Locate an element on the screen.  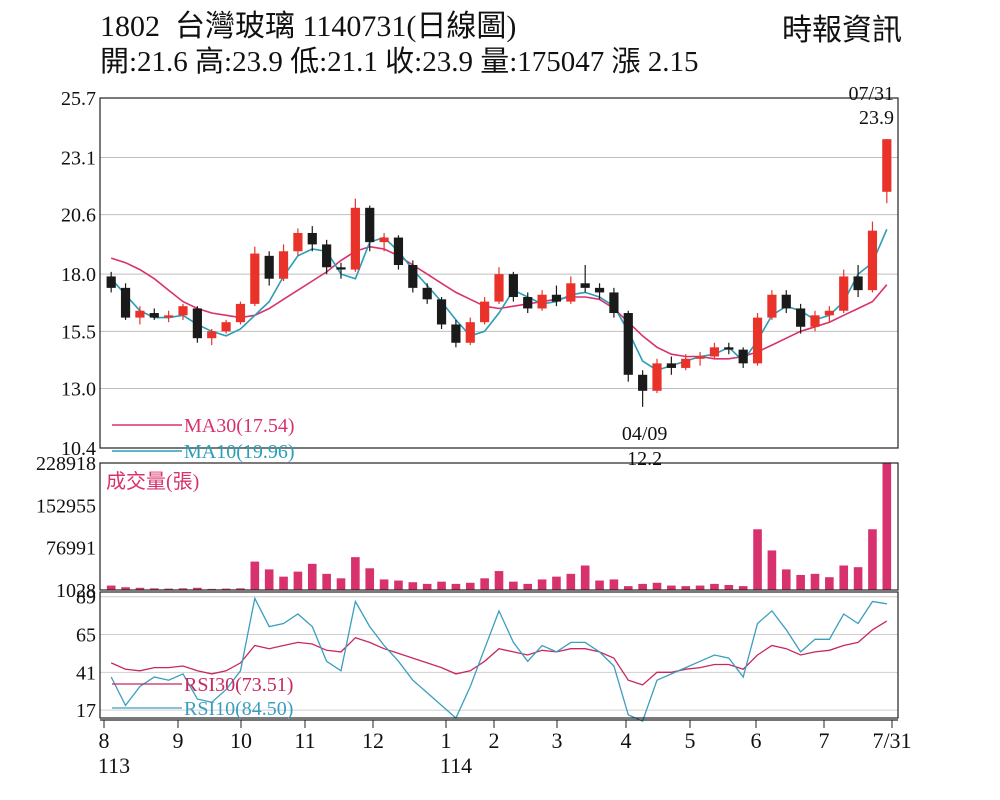
volume-tick-label: 228918 is located at coordinates (66, 464).